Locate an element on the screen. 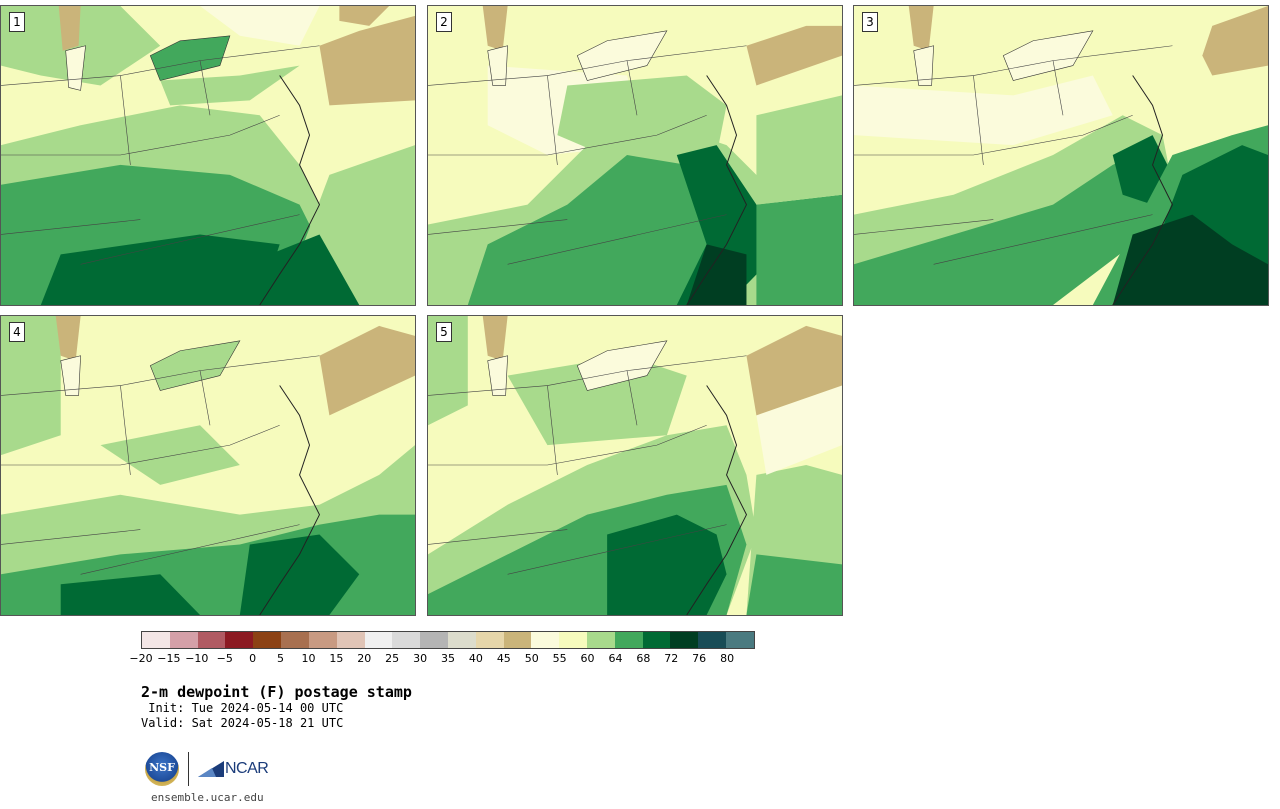 This screenshot has width=1280, height=809. member-label: 3 is located at coordinates (870, 22).